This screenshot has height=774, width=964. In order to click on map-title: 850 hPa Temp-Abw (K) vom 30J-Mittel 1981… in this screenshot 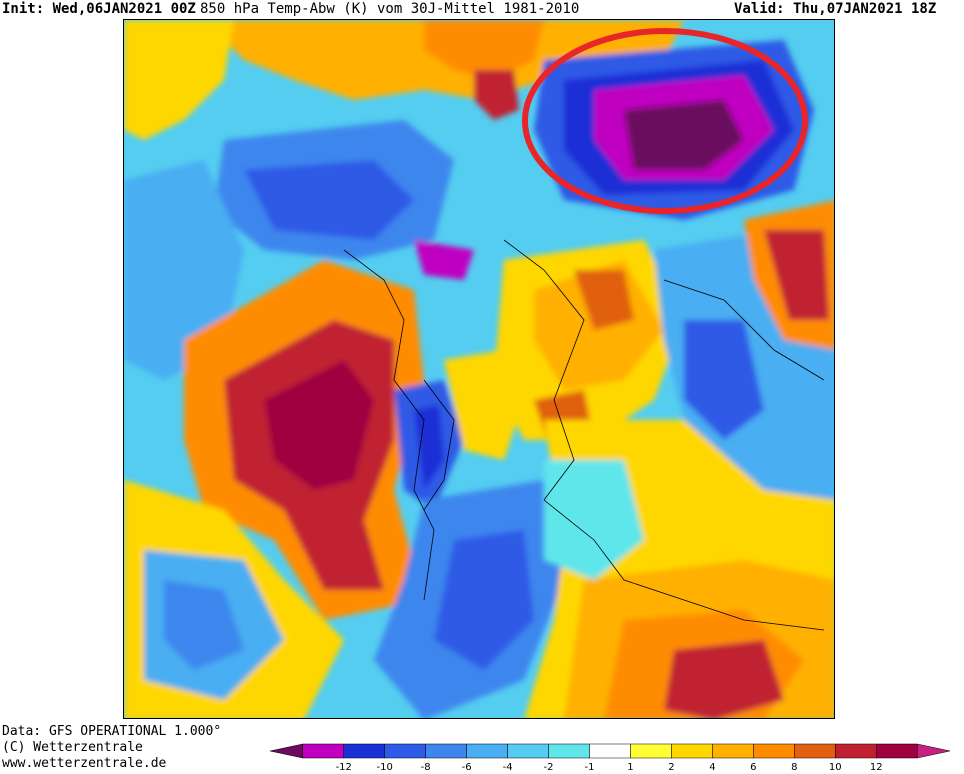, I will do `click(390, 9)`.